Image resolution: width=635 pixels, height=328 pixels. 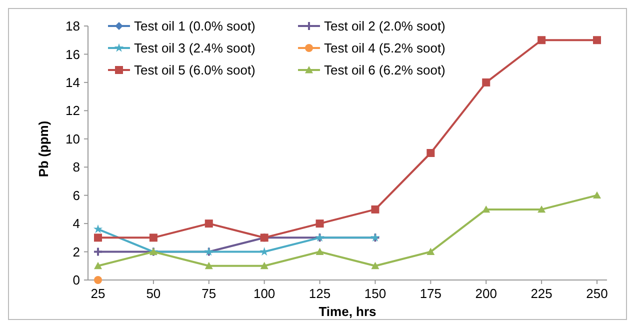 What do you see at coordinates (76, 195) in the screenshot?
I see `y-tick-label: 6` at bounding box center [76, 195].